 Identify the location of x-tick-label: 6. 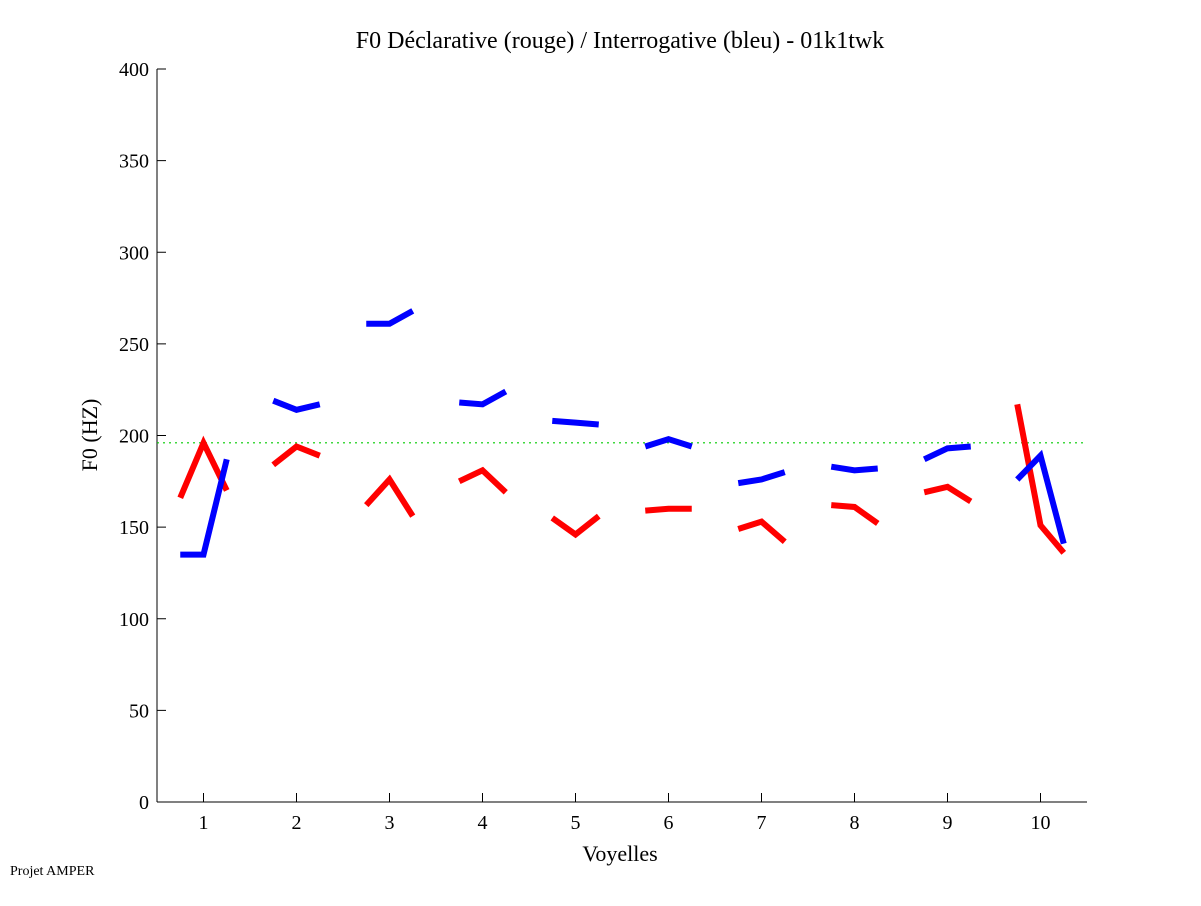
(669, 823).